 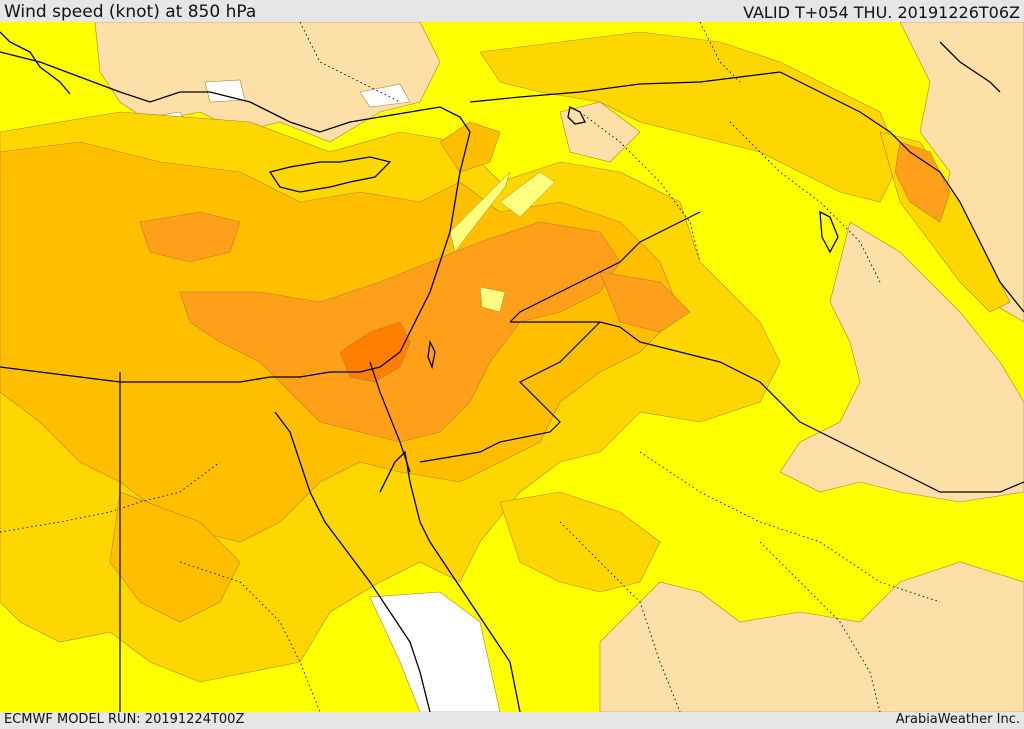 What do you see at coordinates (330, 174) in the screenshot?
I see `cyprus-coast` at bounding box center [330, 174].